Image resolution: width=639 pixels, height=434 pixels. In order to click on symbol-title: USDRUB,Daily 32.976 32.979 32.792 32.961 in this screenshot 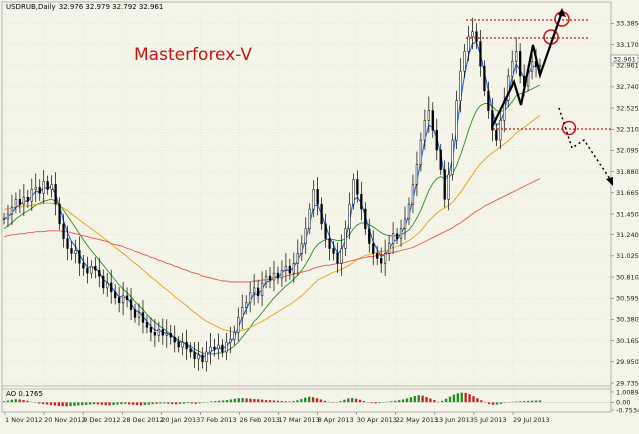, I will do `click(84, 7)`.